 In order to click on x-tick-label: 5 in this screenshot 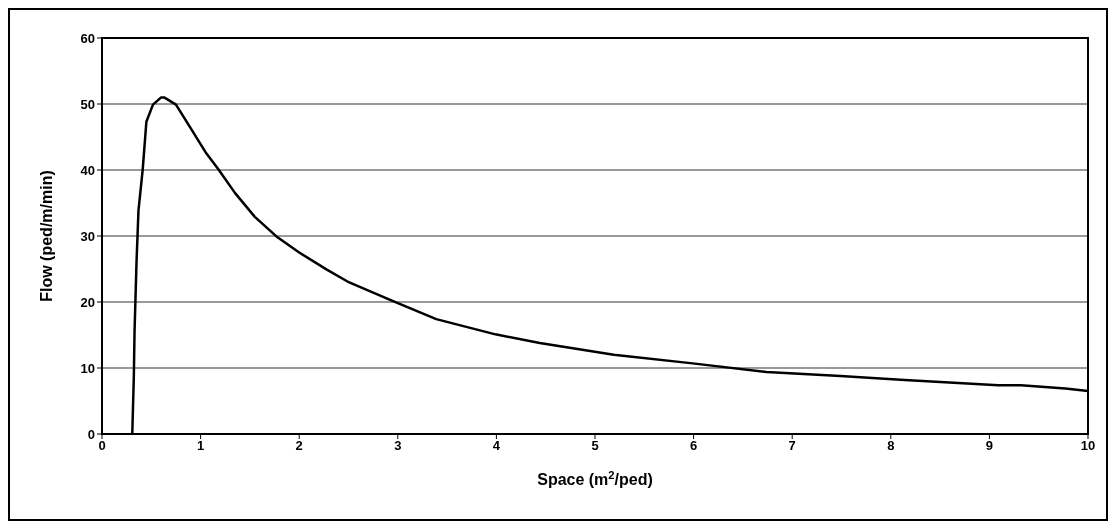, I will do `click(595, 446)`.